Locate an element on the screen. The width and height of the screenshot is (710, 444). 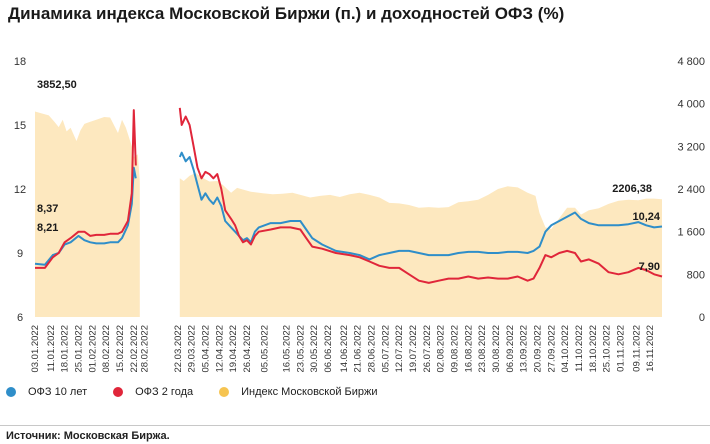
x-axis-tick-26: 26.07.2022 is located at coordinates (427, 349).